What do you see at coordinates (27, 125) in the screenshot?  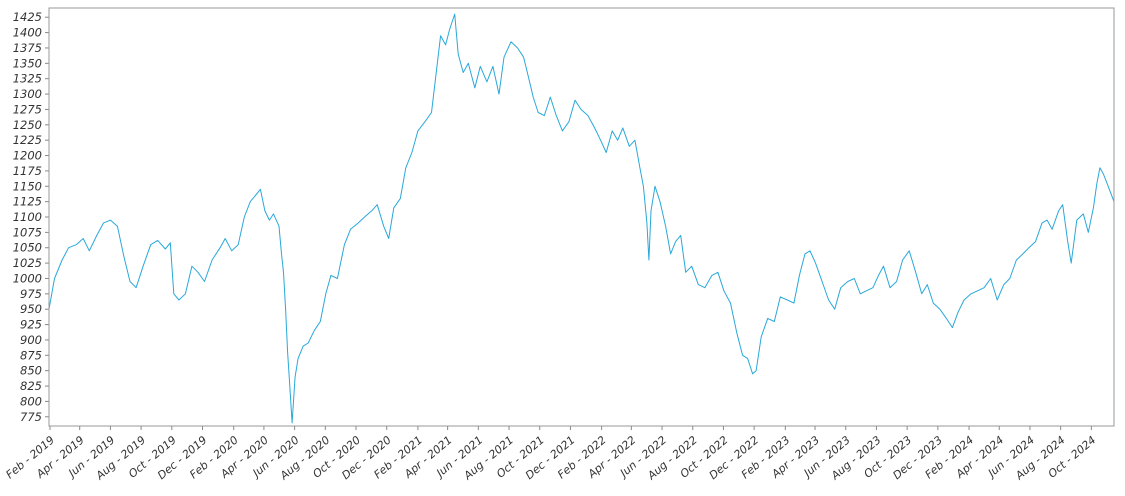 I see `y-tick-label: 1250` at bounding box center [27, 125].